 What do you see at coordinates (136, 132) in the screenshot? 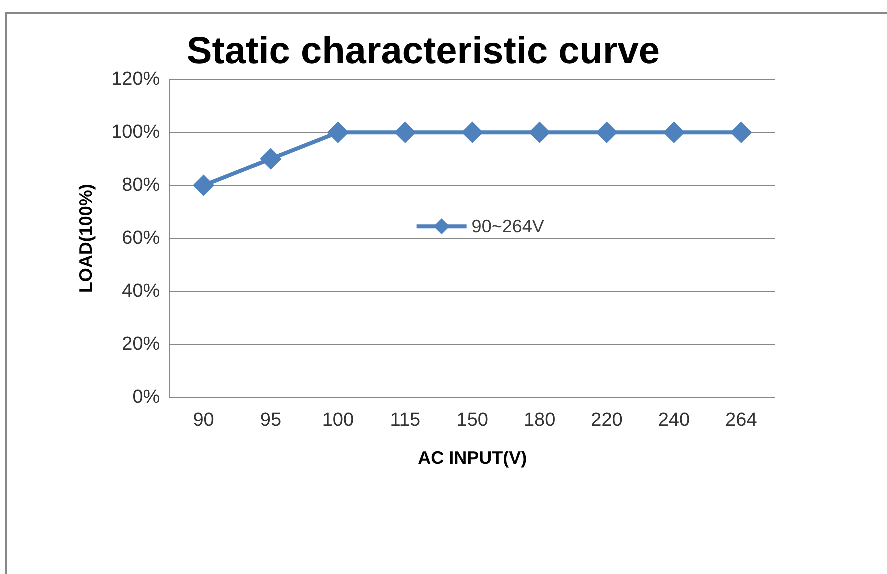
I see `y-tick-label: 100%` at bounding box center [136, 132].